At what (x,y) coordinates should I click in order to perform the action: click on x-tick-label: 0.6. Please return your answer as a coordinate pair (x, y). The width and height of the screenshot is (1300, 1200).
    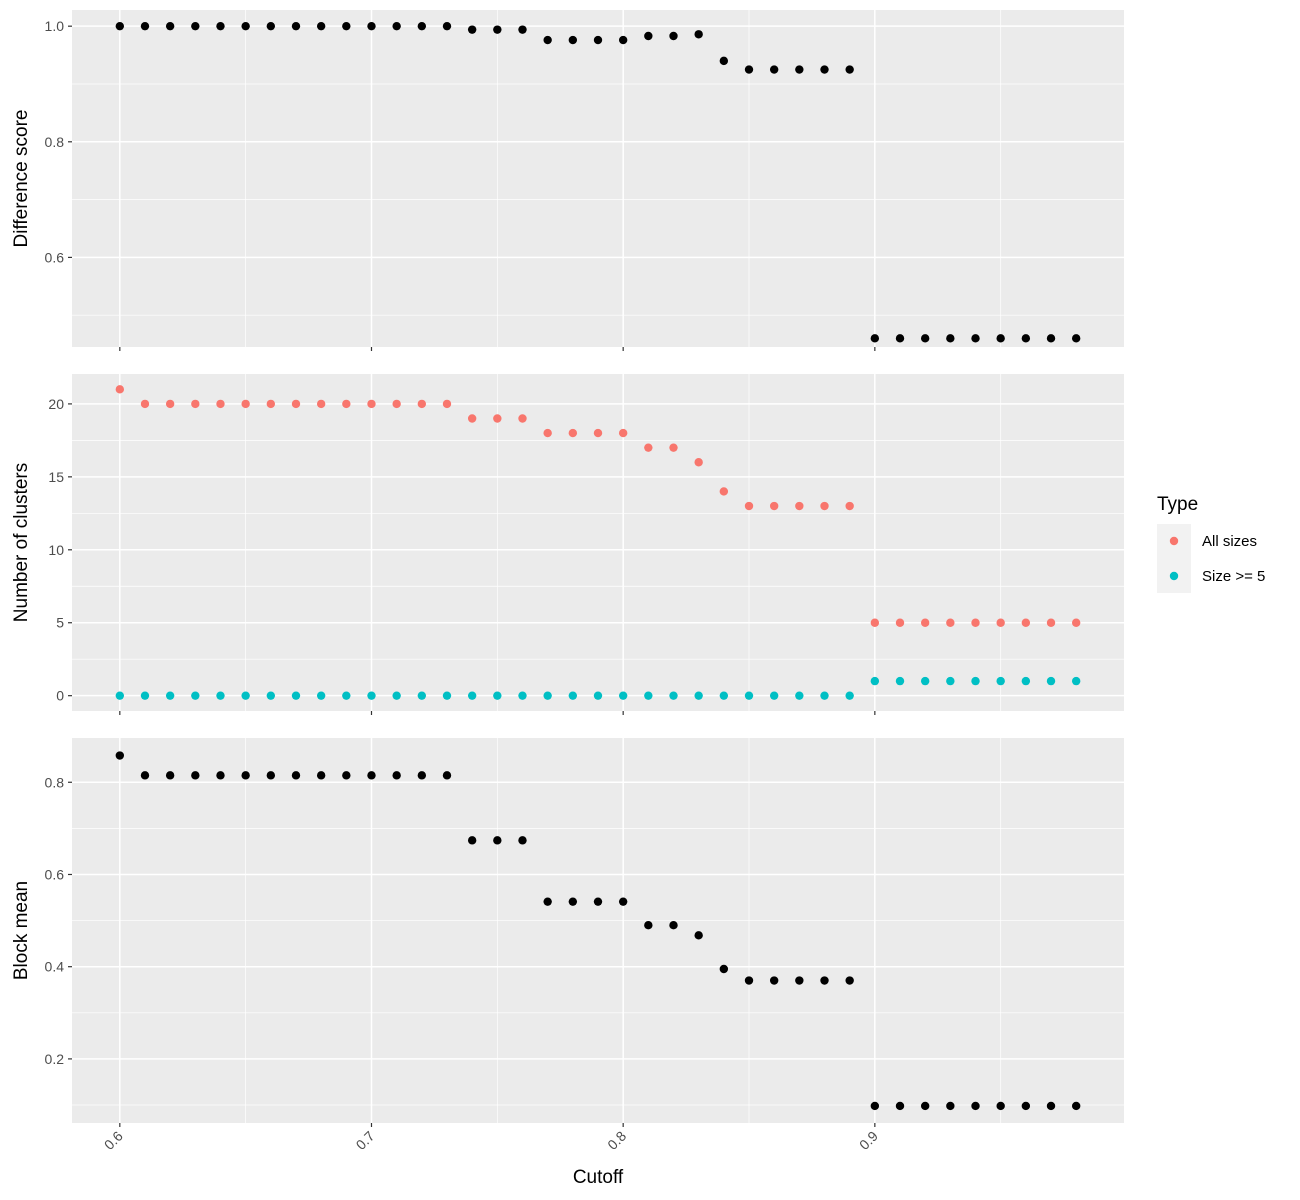
    Looking at the image, I should click on (113, 1140).